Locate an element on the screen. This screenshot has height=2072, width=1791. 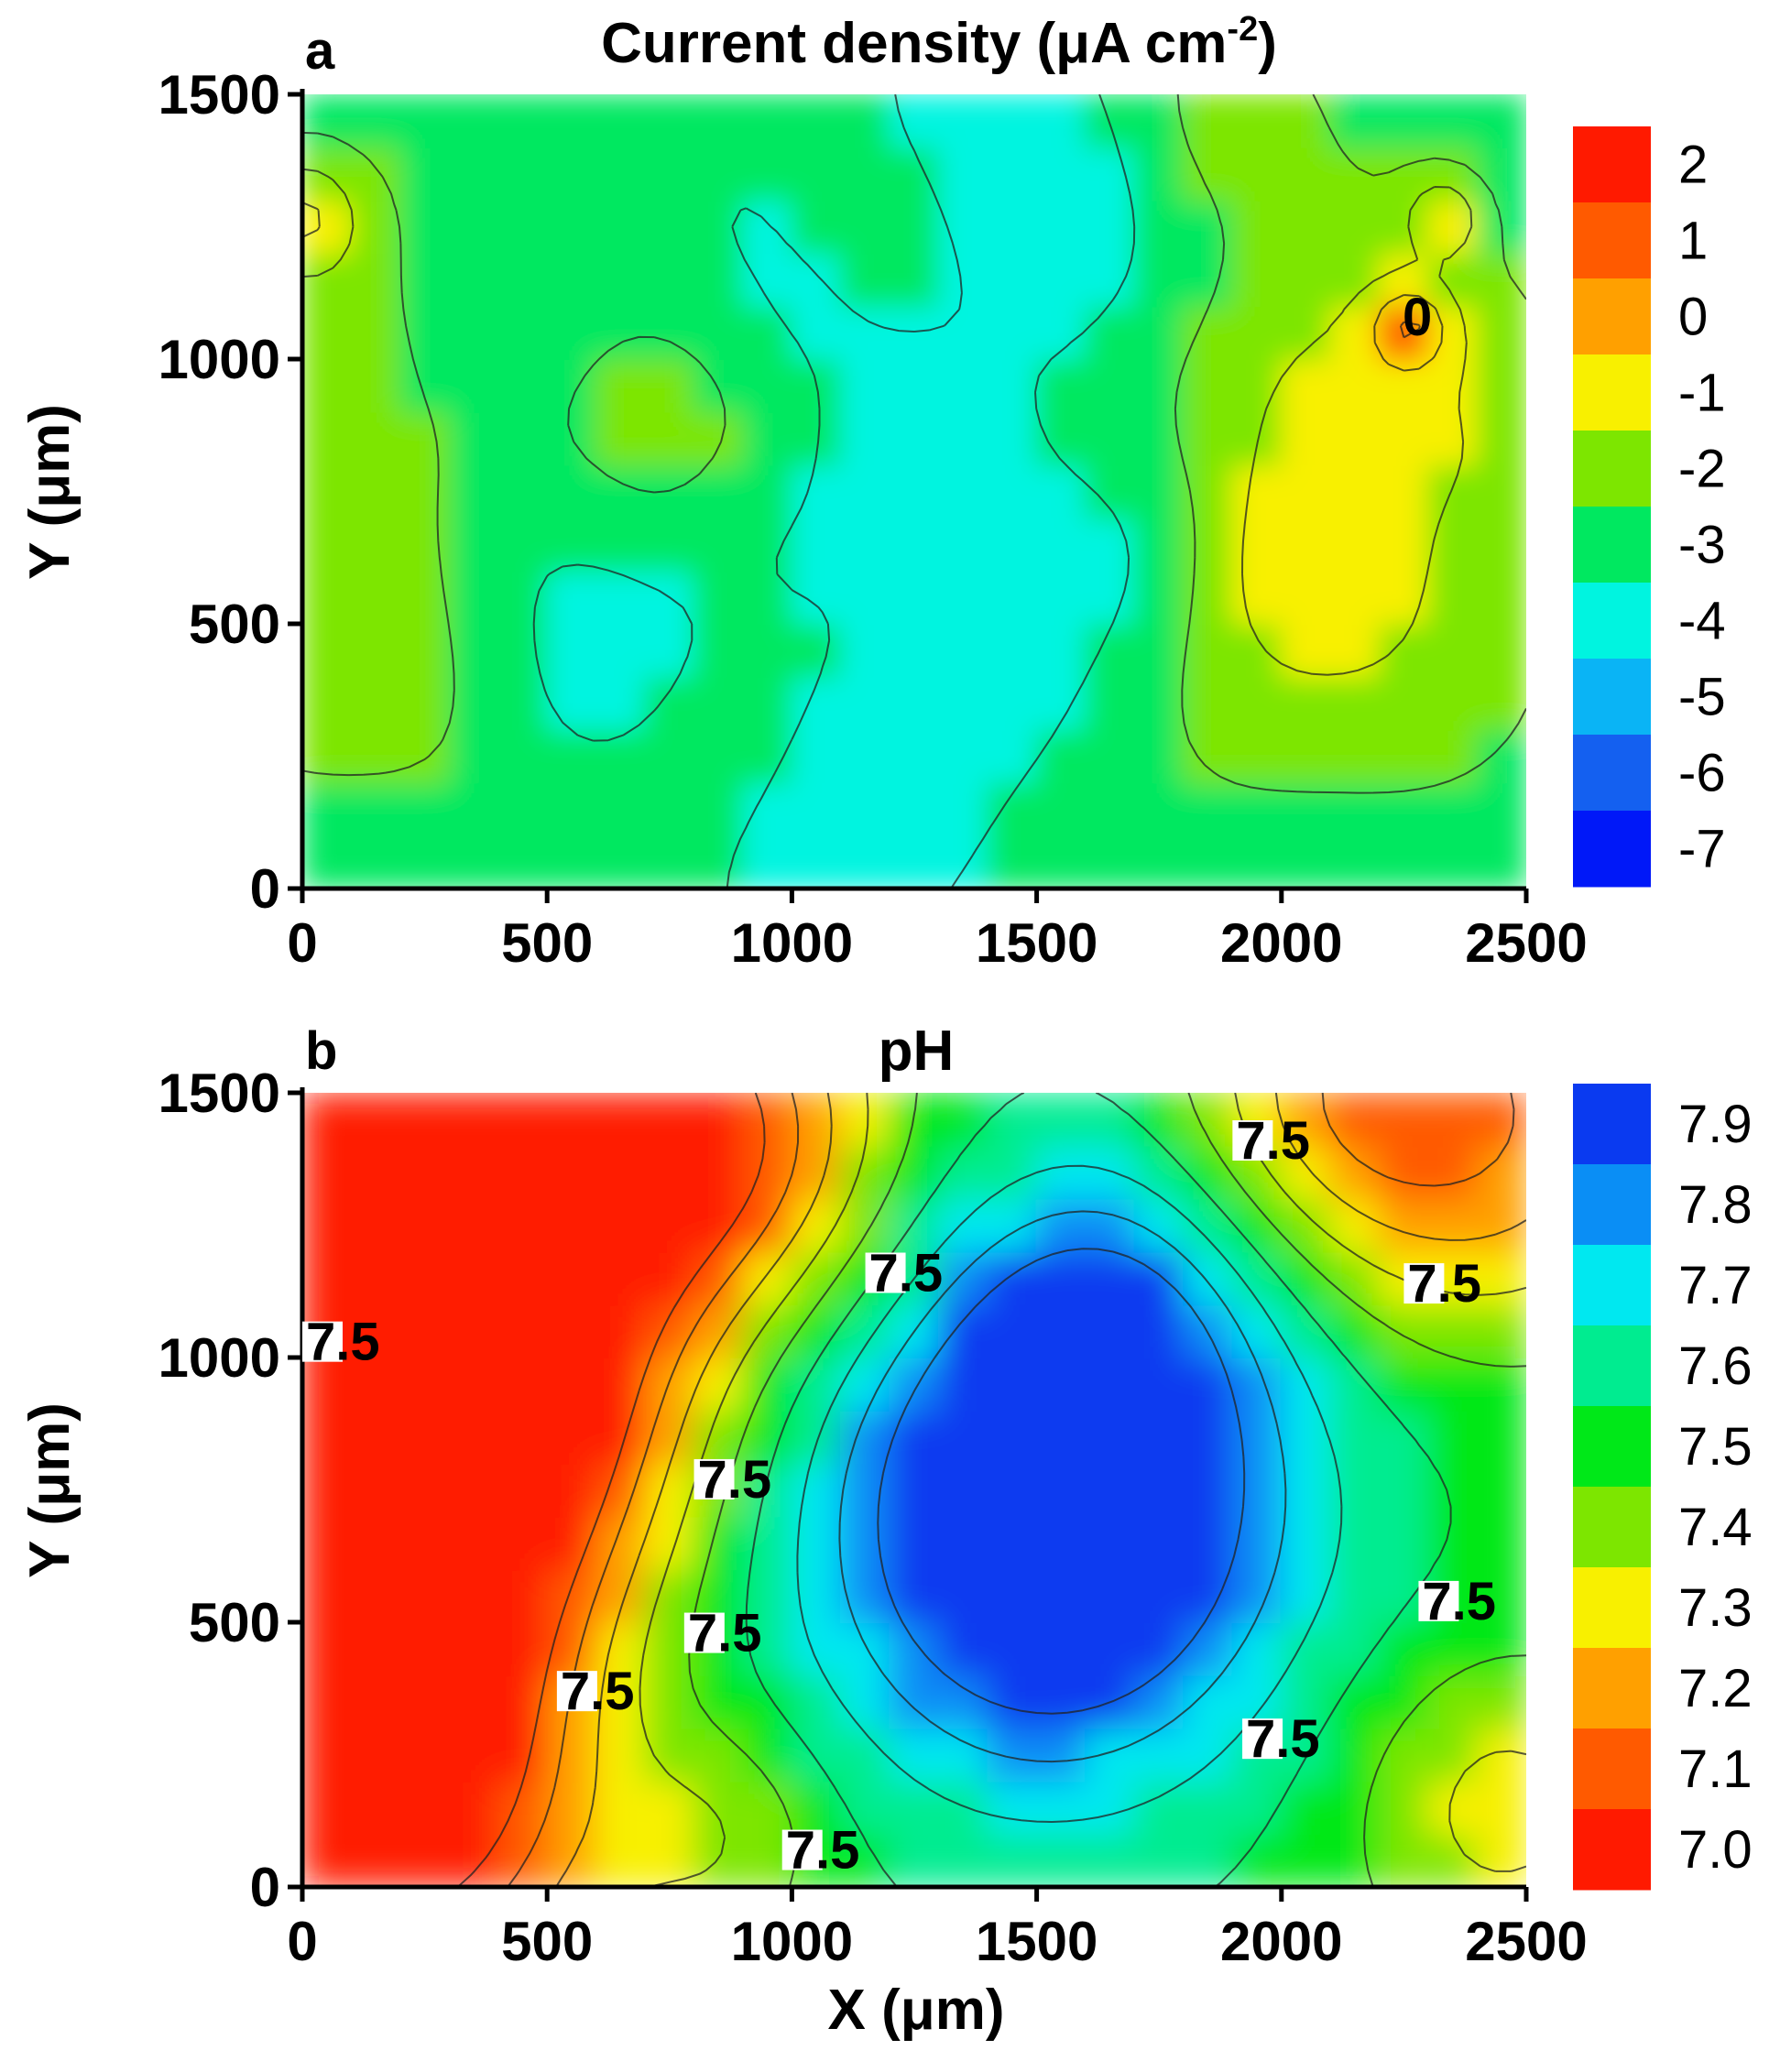
panel-b-y-tick-label: 1000 is located at coordinates (219, 1358).